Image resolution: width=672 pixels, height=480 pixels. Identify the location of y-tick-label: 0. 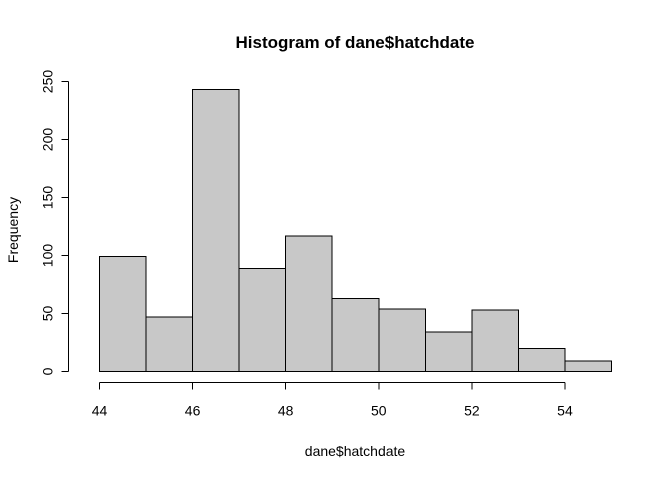
(48, 371).